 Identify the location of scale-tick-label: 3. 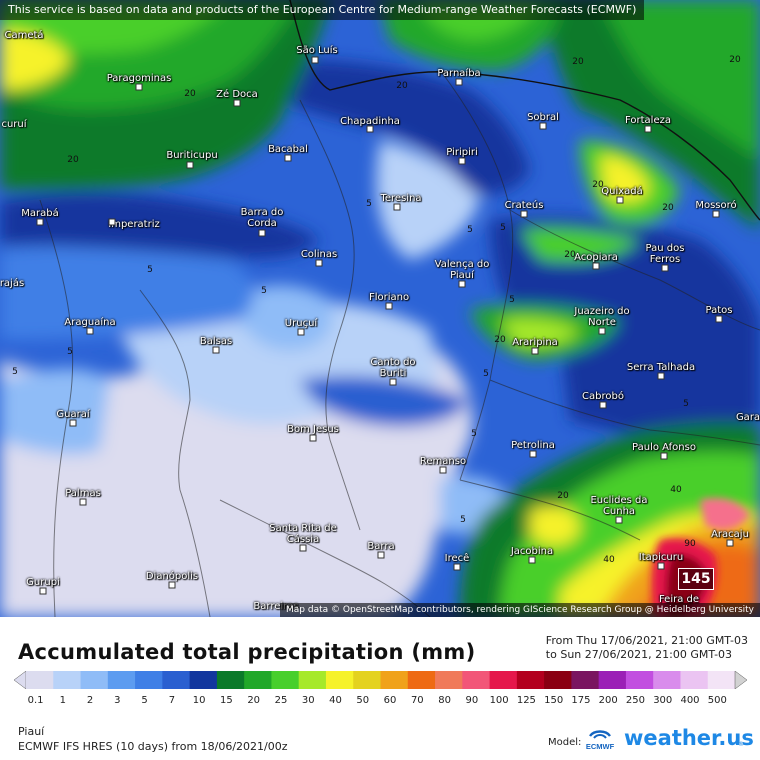
(117, 700).